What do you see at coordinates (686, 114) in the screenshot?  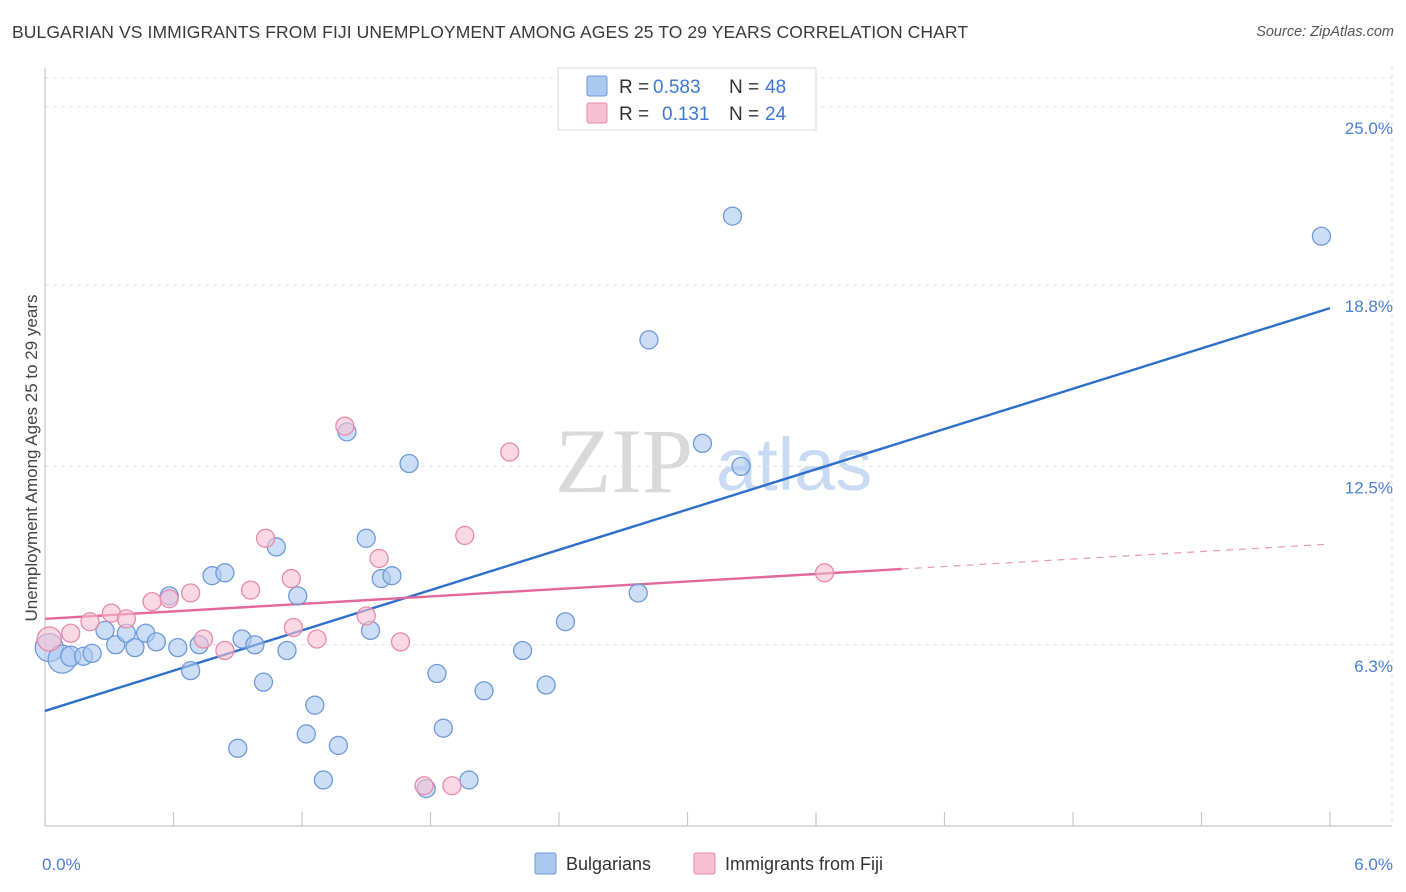 I see `legend-r-value-fiji: 0.131` at bounding box center [686, 114].